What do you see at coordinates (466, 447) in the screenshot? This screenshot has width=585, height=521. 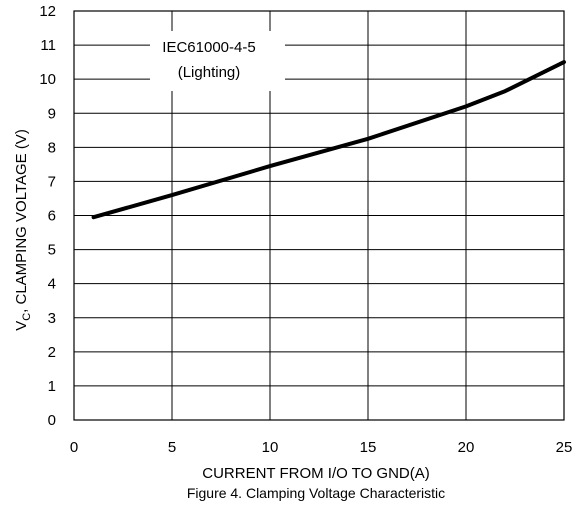 I see `x-tick-label: 20` at bounding box center [466, 447].